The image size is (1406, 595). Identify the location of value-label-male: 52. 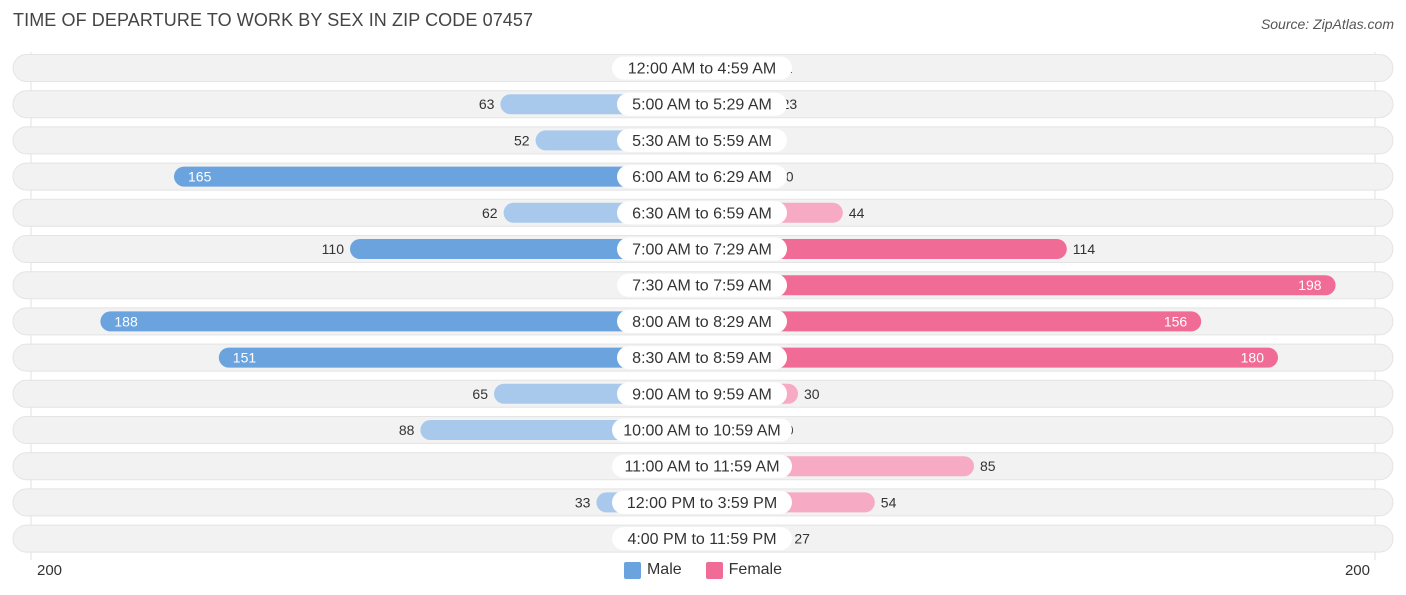
(522, 140).